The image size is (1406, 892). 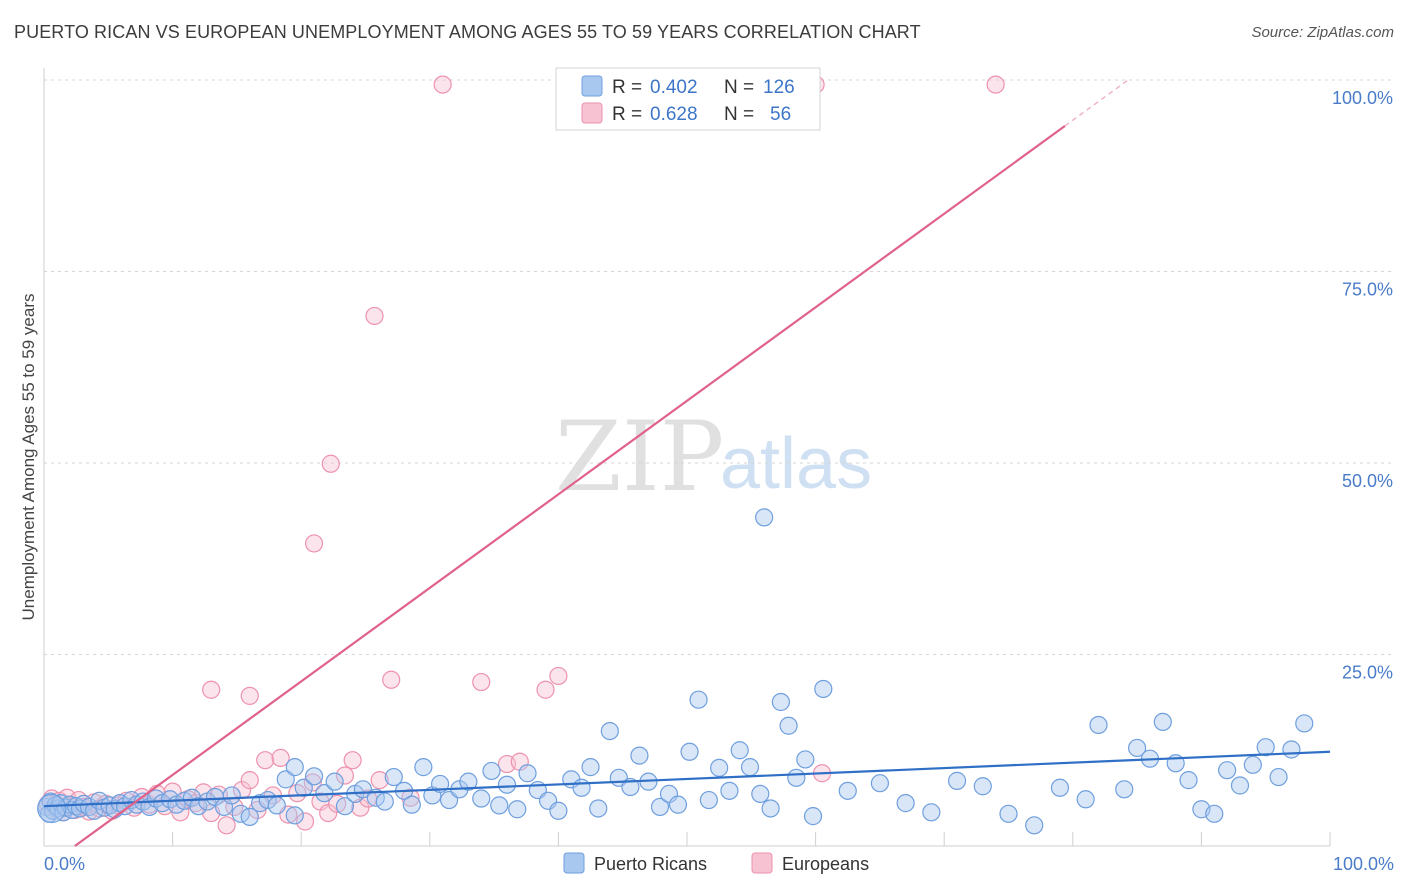 I want to click on legend-pink-n-label: N =, so click(x=739, y=114).